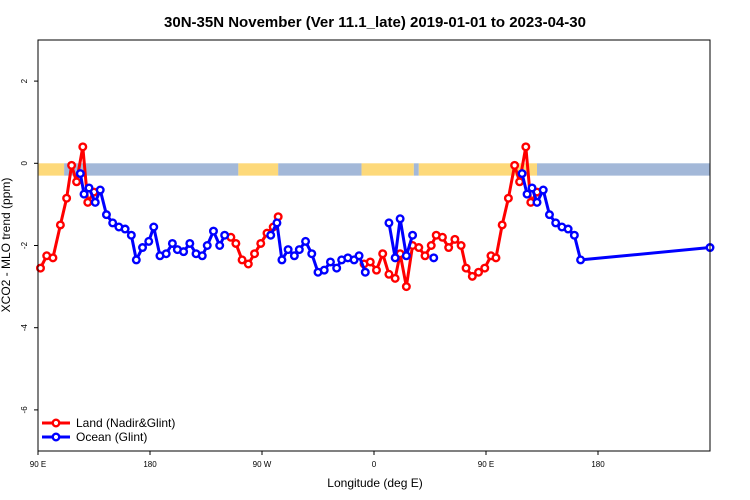 The height and width of the screenshot is (500, 750). Describe the element at coordinates (317, 460) in the screenshot. I see `x-axis: 90 E 180 90 W 0 90 E 180` at that location.